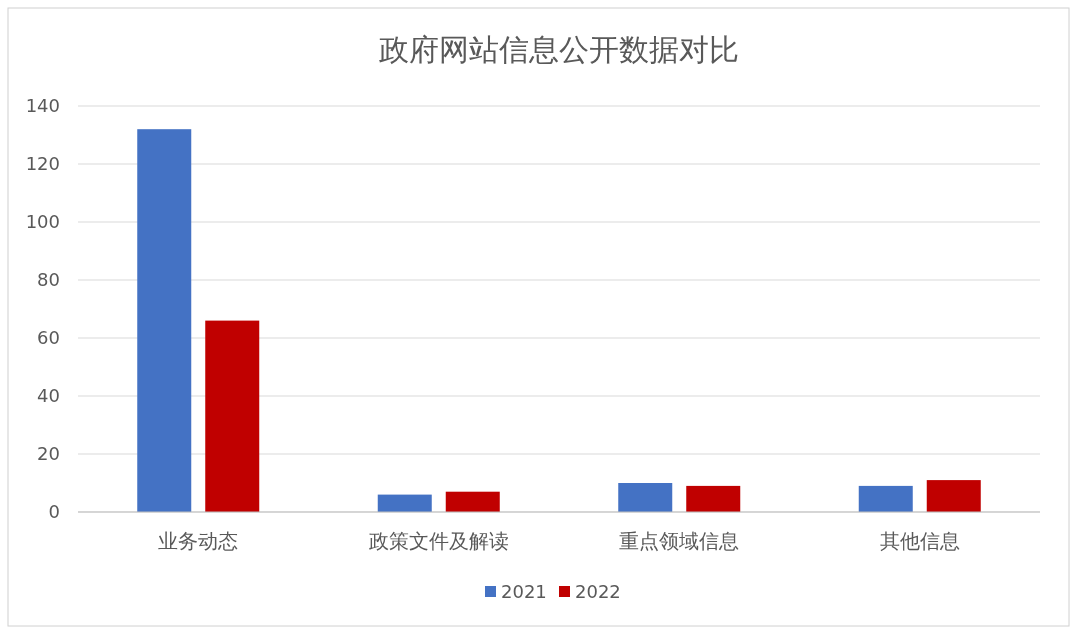 This screenshot has width=1077, height=634. Describe the element at coordinates (524, 592) in the screenshot. I see `legend-label: 2021` at that location.